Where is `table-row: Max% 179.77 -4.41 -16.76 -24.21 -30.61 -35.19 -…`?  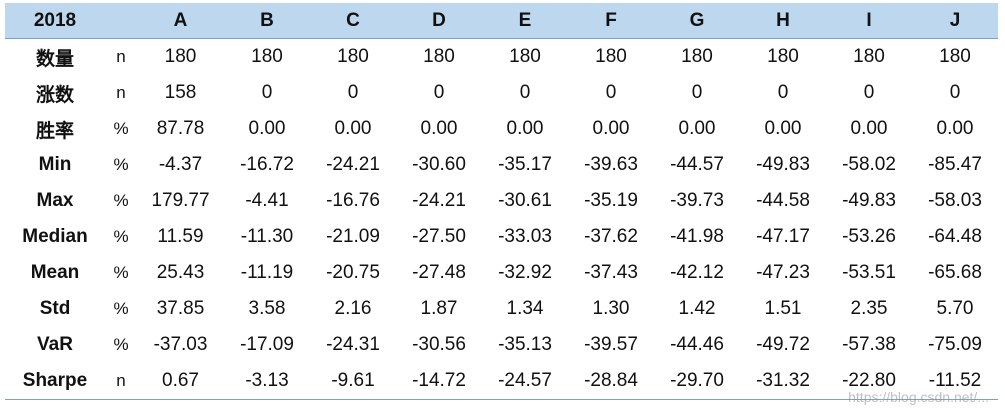
table-row: Max% 179.77 -4.41 -16.76 -24.21 -30.61 -35.19 -… is located at coordinates (501, 201).